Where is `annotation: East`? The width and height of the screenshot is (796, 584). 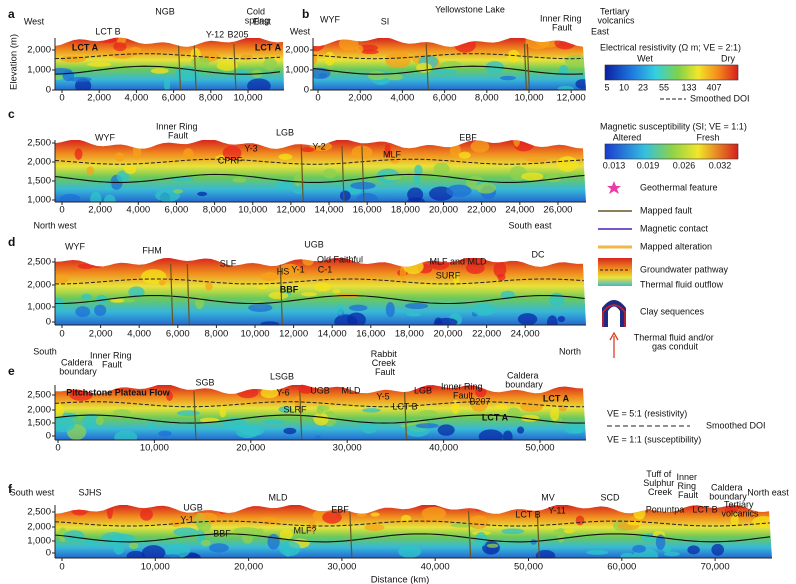 annotation: East is located at coordinates (262, 21).